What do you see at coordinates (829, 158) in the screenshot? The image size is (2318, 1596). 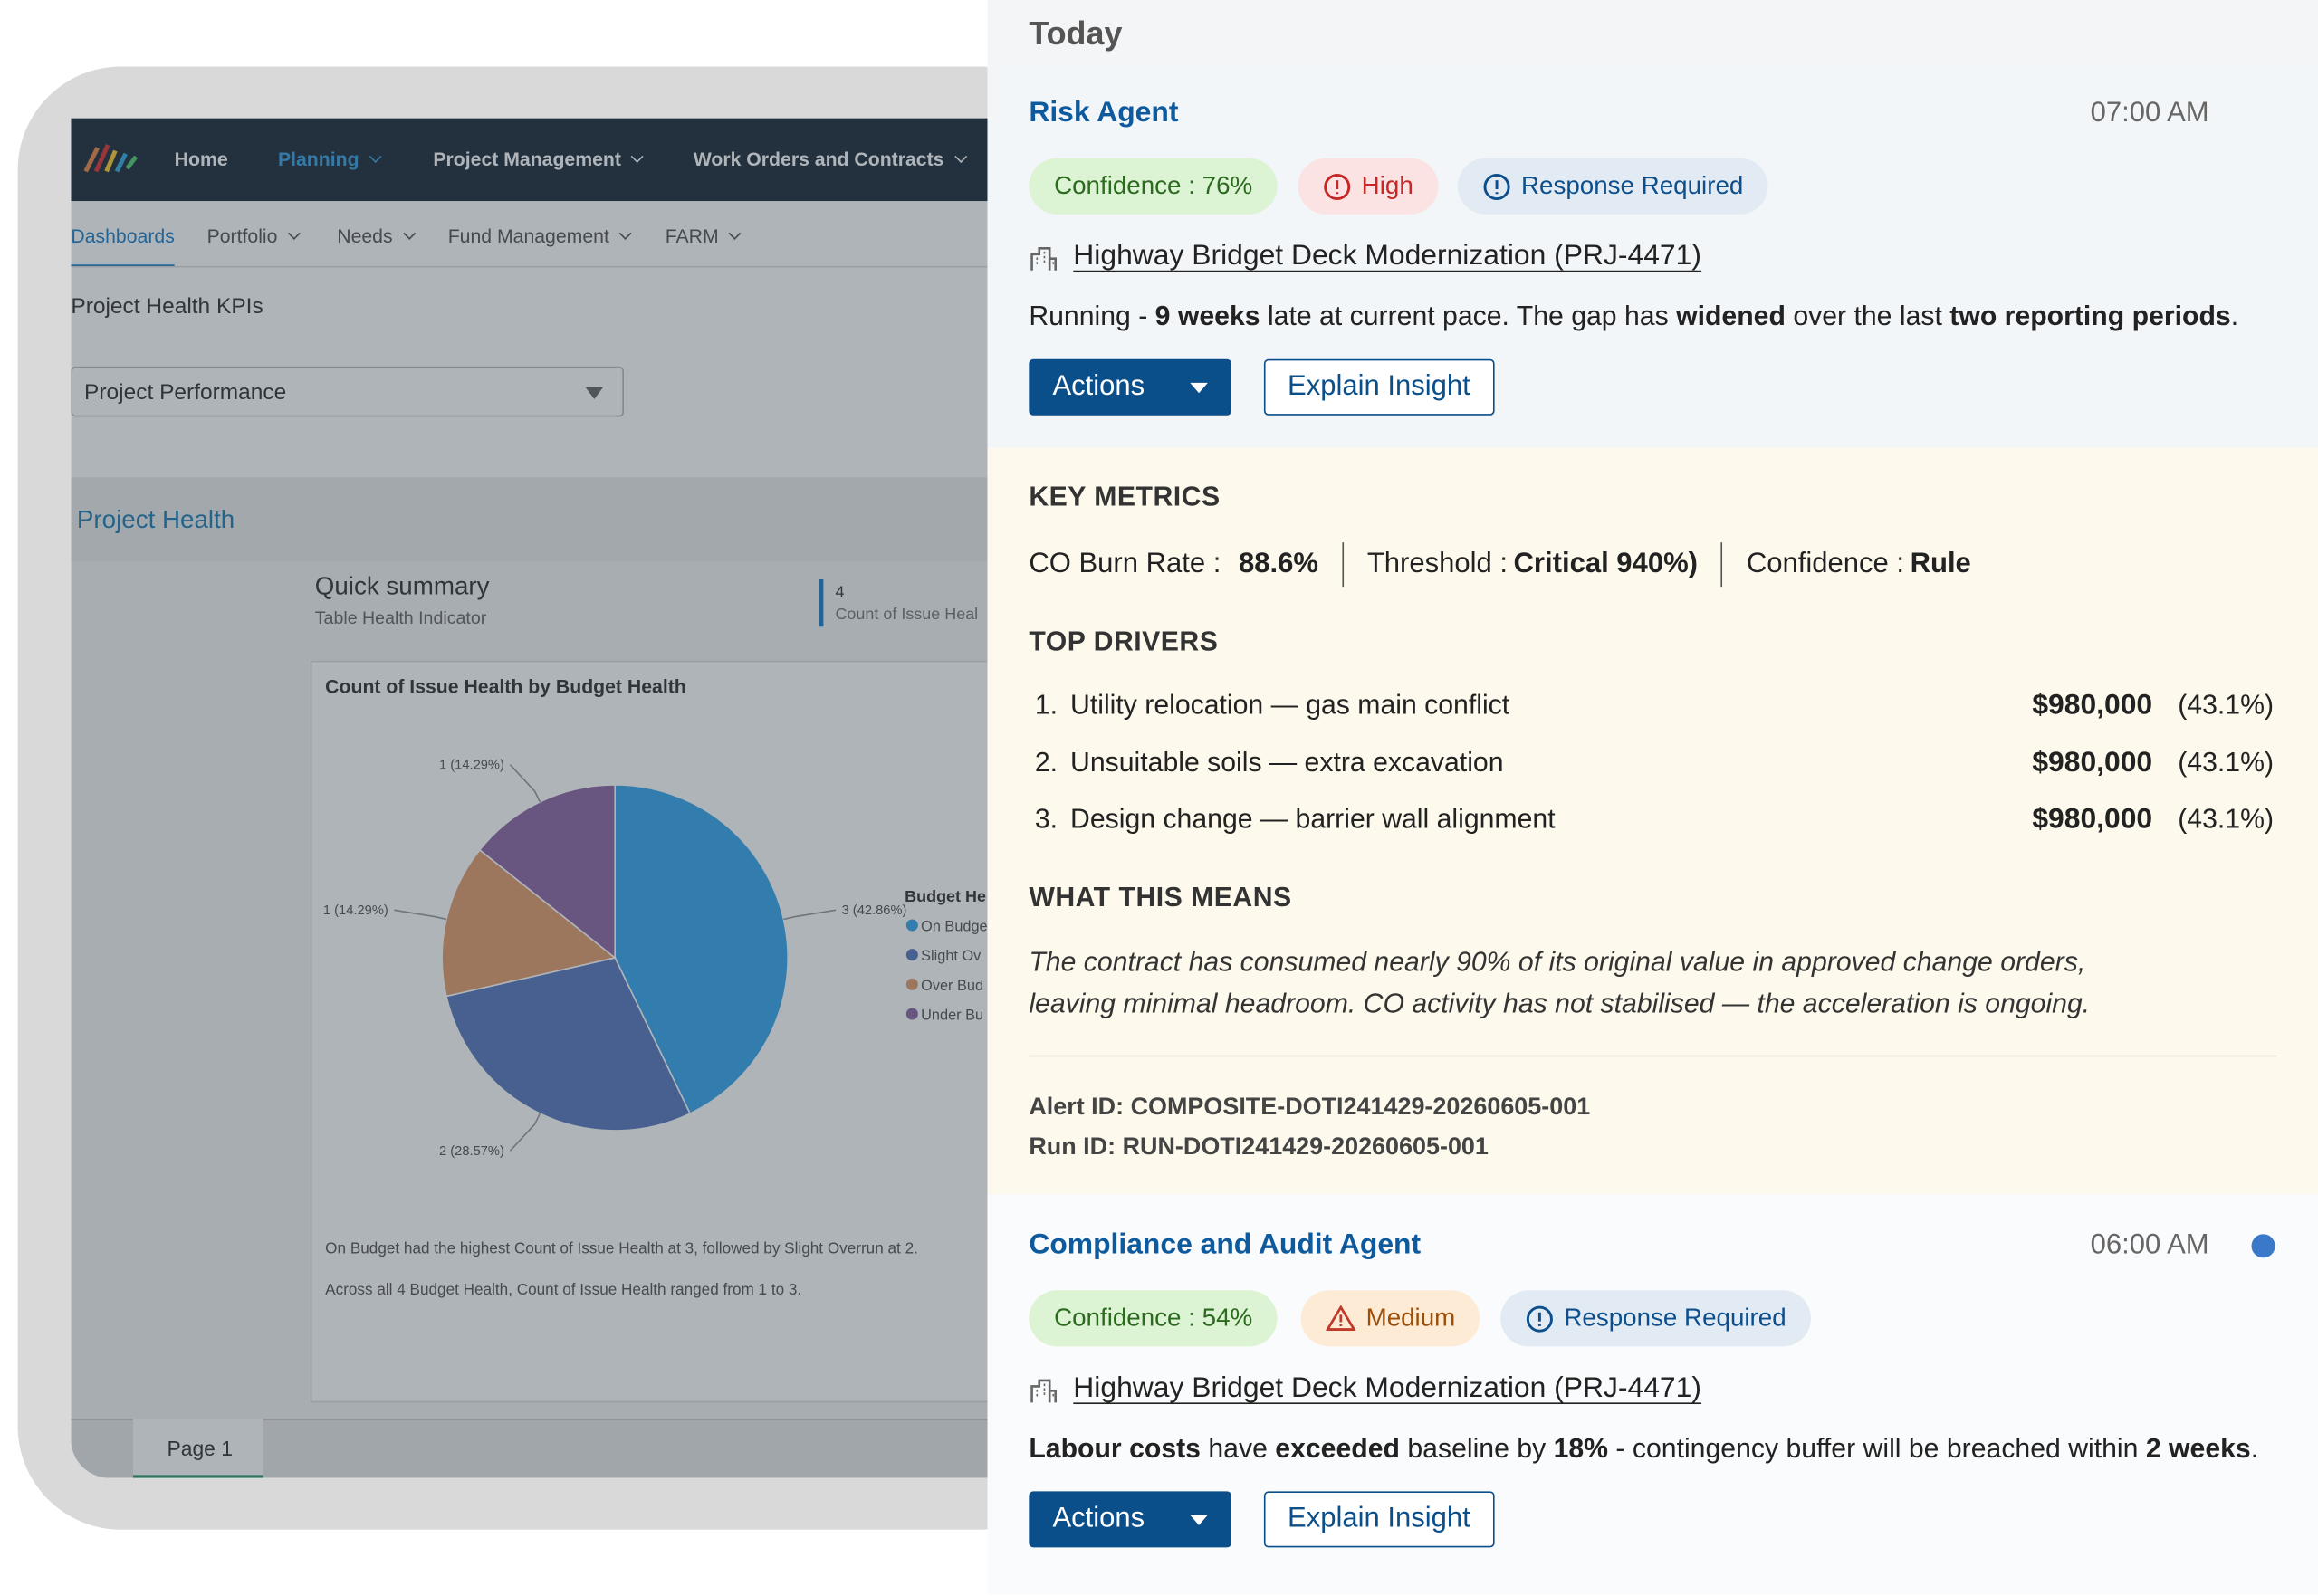 I see `nav-item: Work Orders and Contracts` at bounding box center [829, 158].